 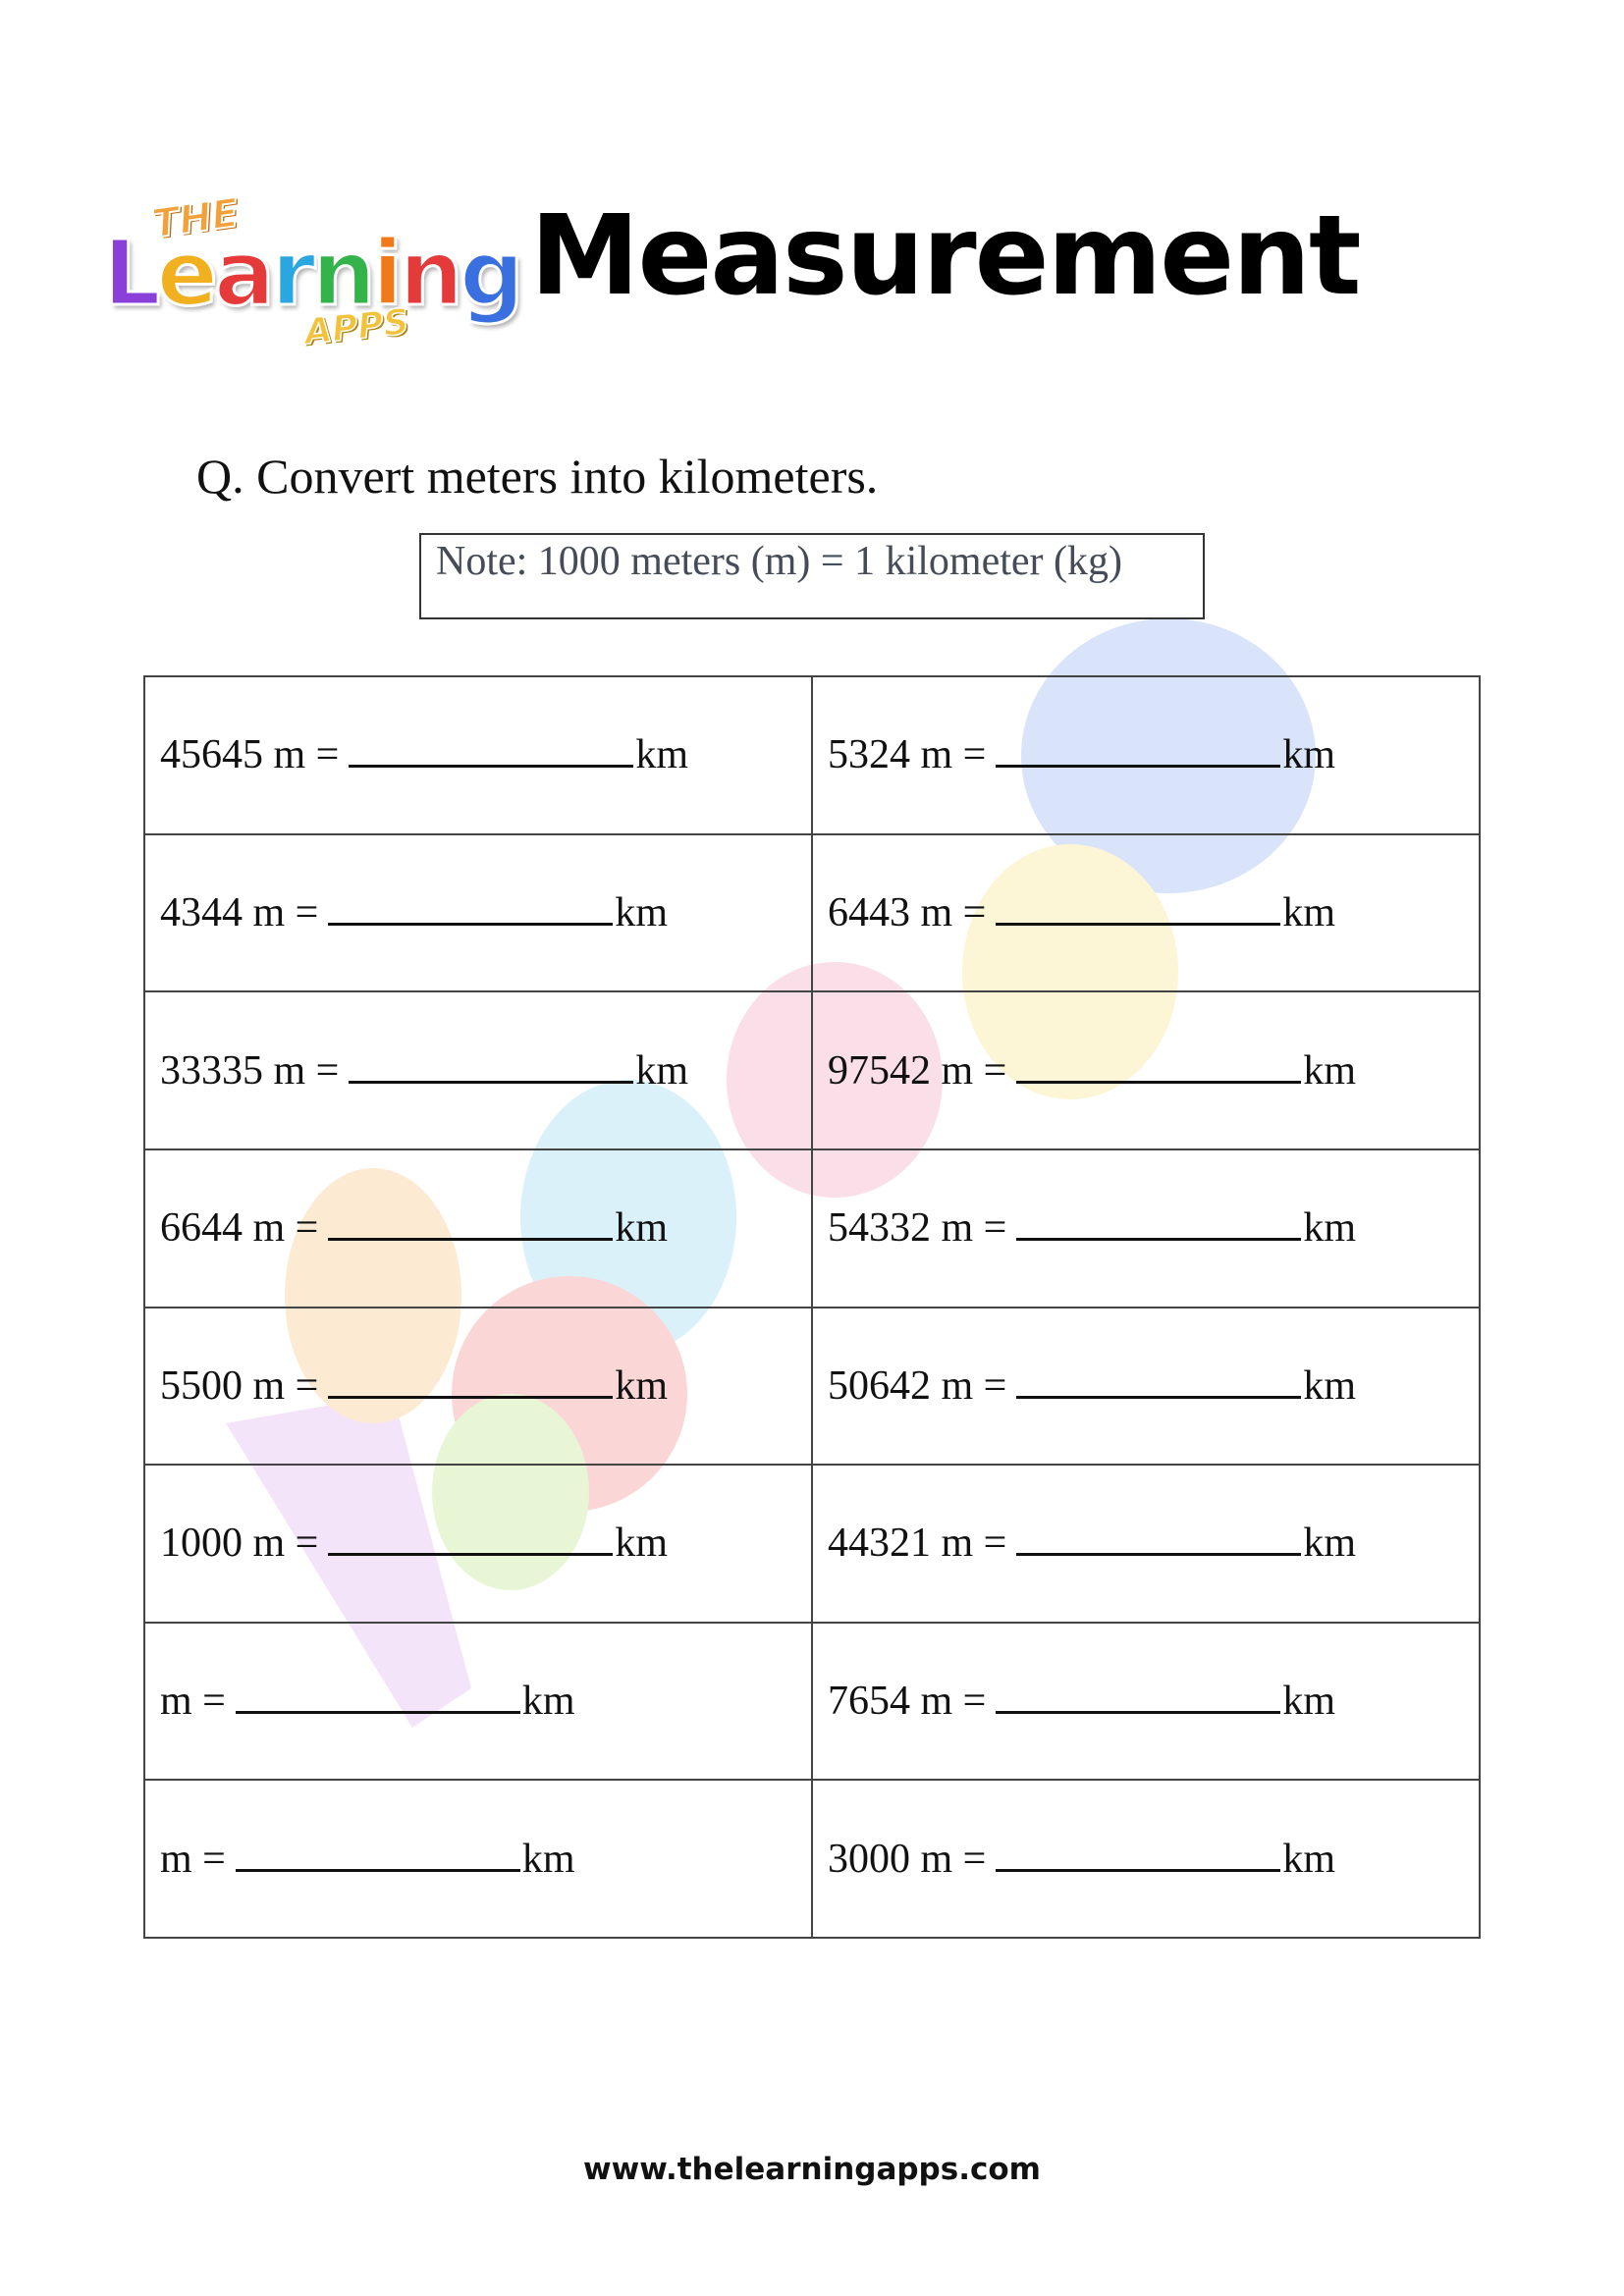 What do you see at coordinates (314, 271) in the screenshot?
I see `logo: THE Learning APPS` at bounding box center [314, 271].